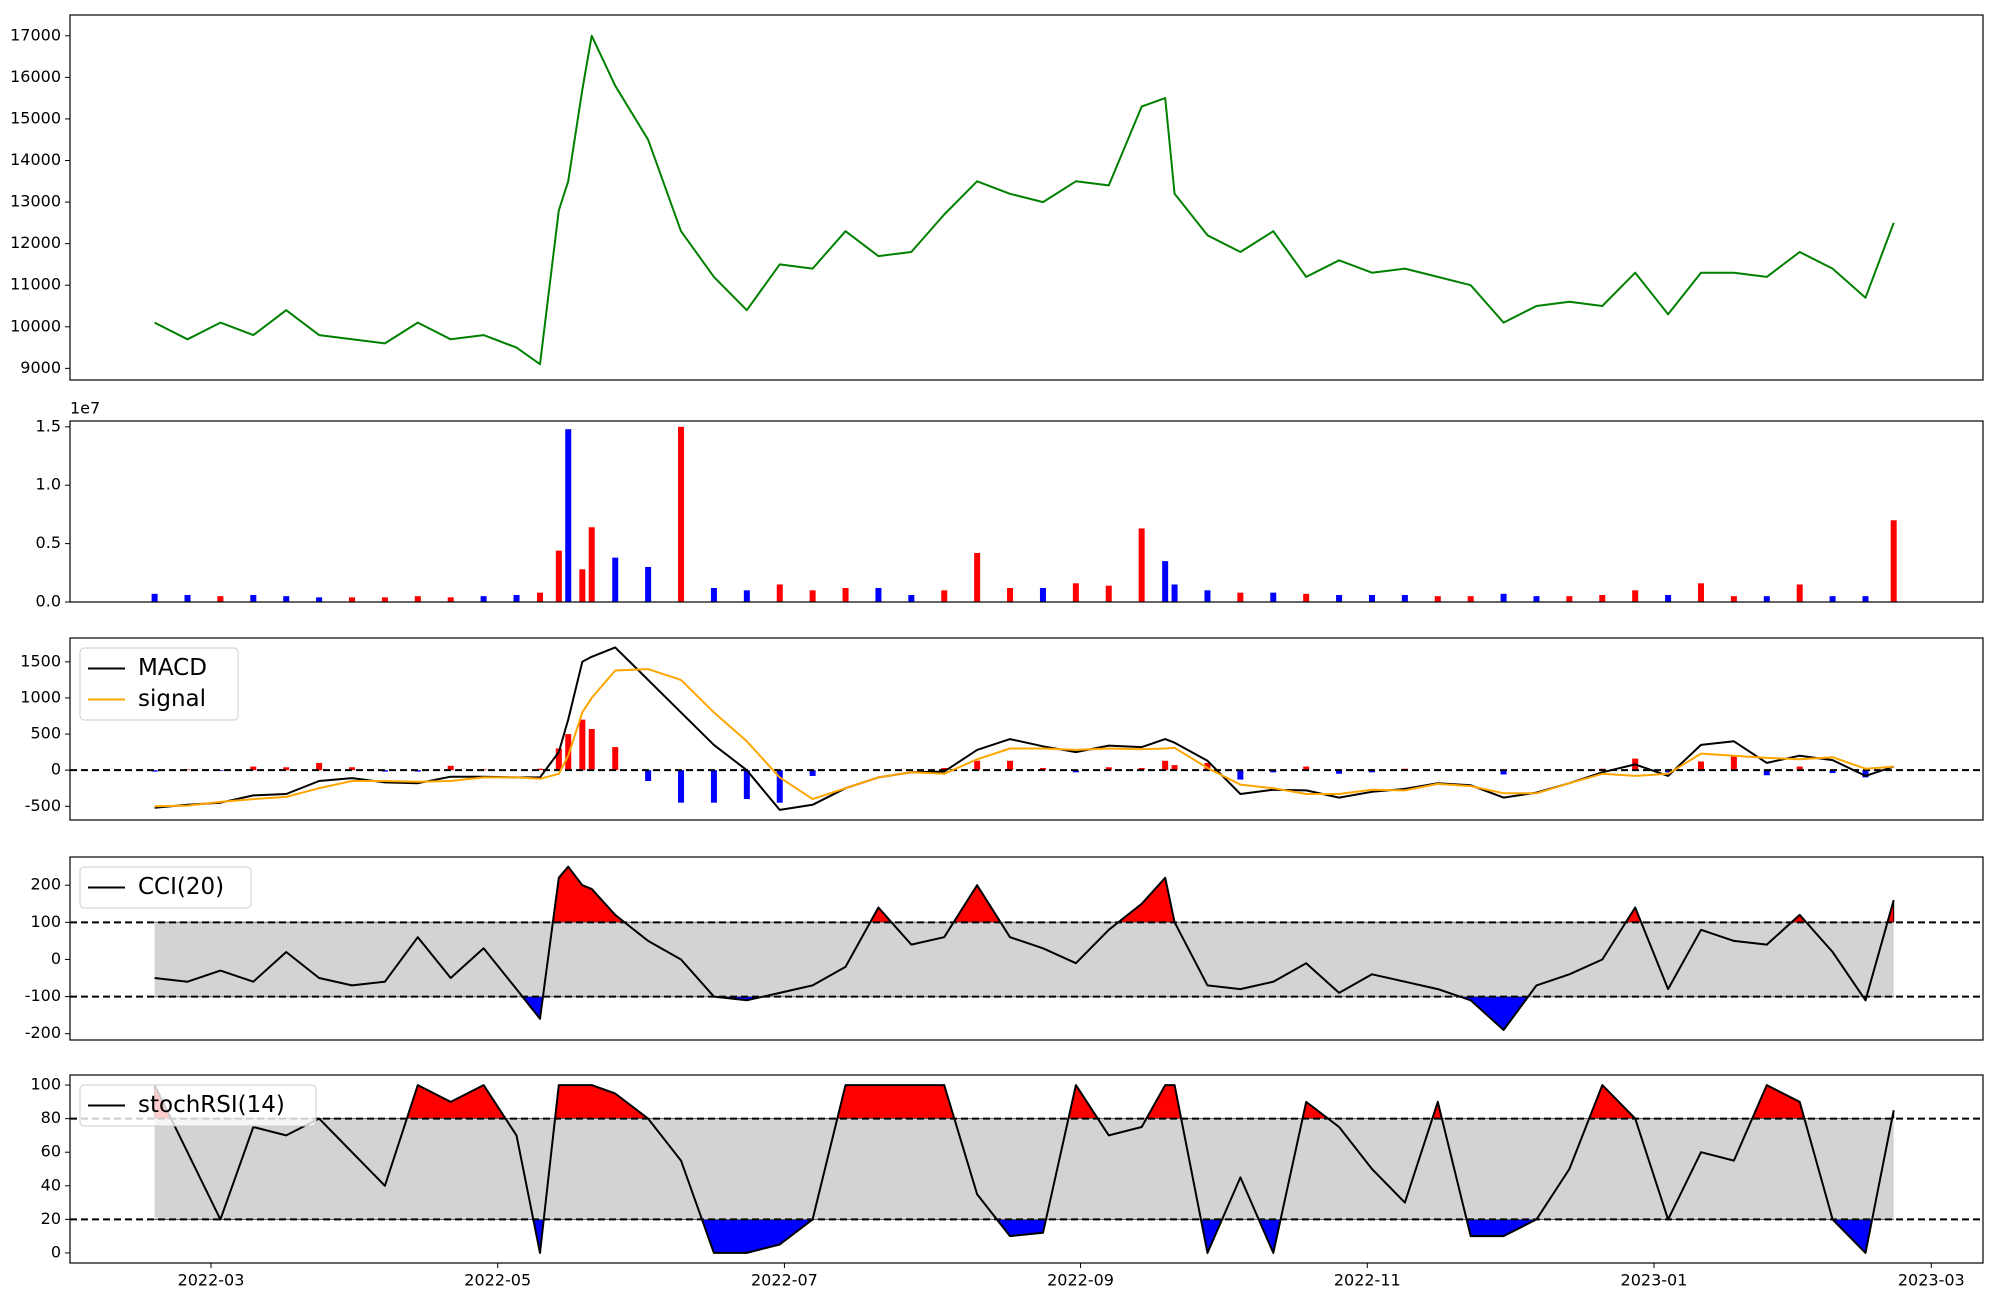 The image size is (2000, 1304). I want to click on y-tick-label: 1000, so click(40, 696).